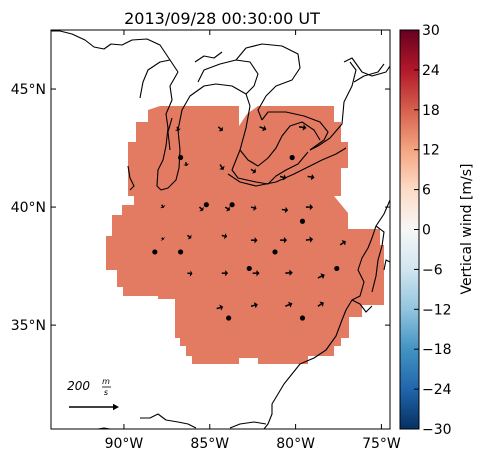 Image resolution: width=484 pixels, height=460 pixels. I want to click on x-tick-label: 80°W, so click(295, 444).